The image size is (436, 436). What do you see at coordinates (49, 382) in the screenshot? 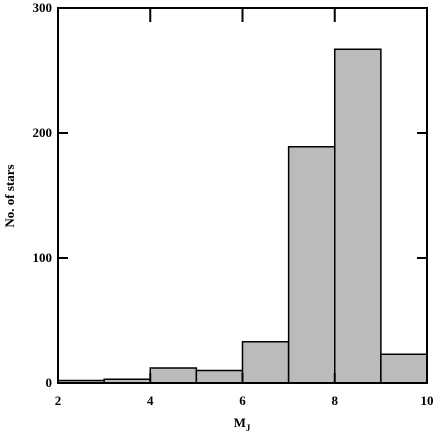
I see `y-tick-label: 0` at bounding box center [49, 382].